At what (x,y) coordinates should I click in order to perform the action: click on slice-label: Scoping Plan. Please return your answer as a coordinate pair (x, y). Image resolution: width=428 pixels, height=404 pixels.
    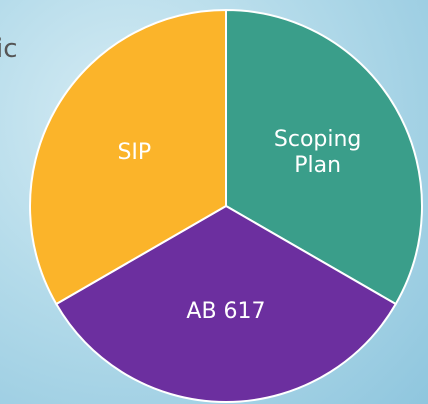
    Looking at the image, I should click on (317, 153).